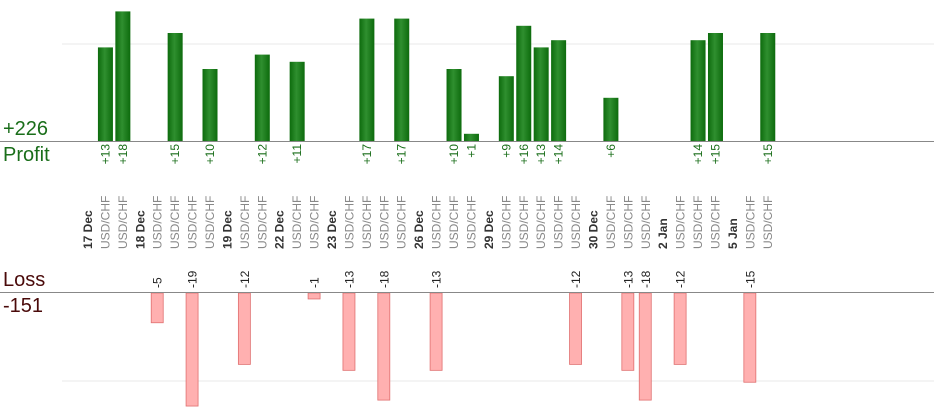  What do you see at coordinates (733, 233) in the screenshot?
I see `date-label: 5 Jan` at bounding box center [733, 233].